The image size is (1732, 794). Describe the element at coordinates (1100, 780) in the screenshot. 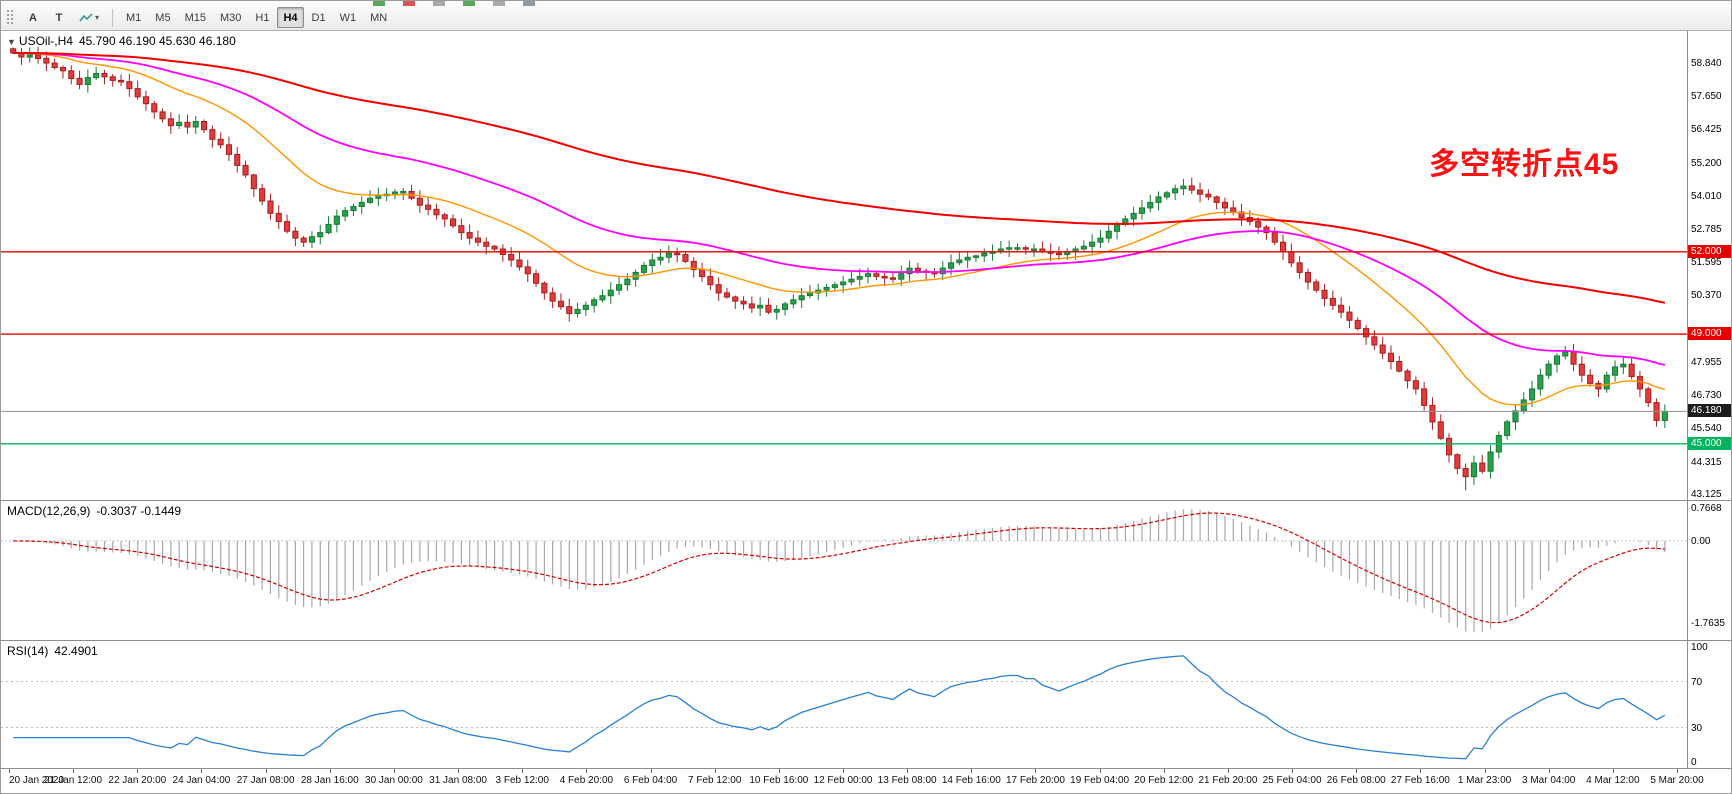

I see `time-axis-label: 19 Feb 04:00` at that location.